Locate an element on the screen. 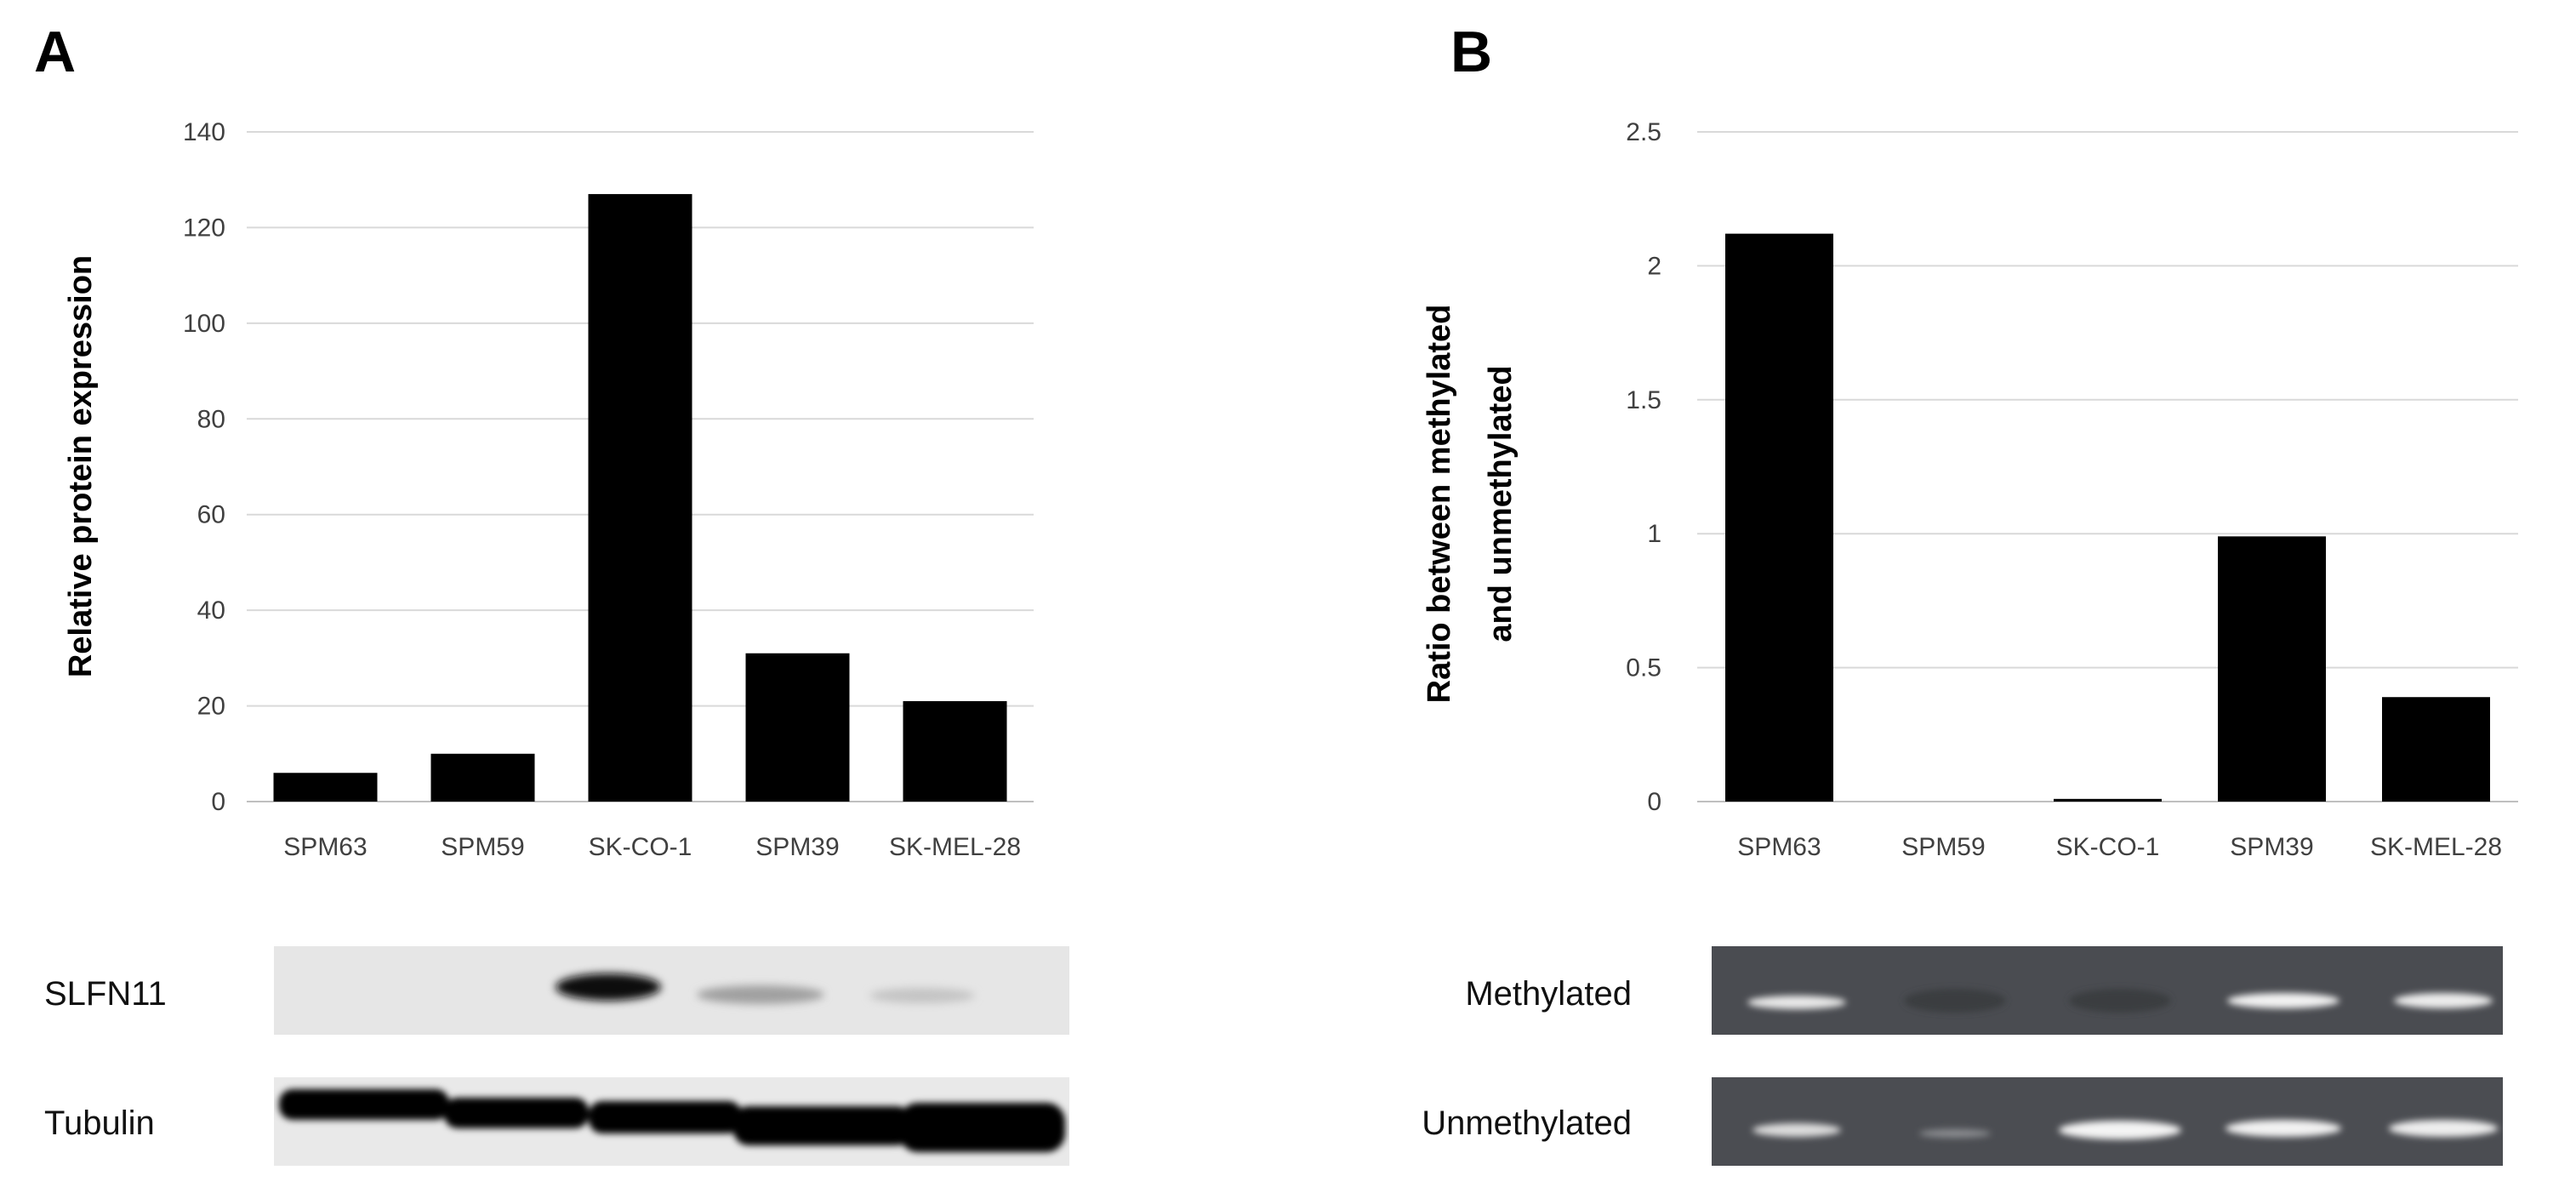 Image resolution: width=2576 pixels, height=1193 pixels. blot-tubulin is located at coordinates (672, 1121).